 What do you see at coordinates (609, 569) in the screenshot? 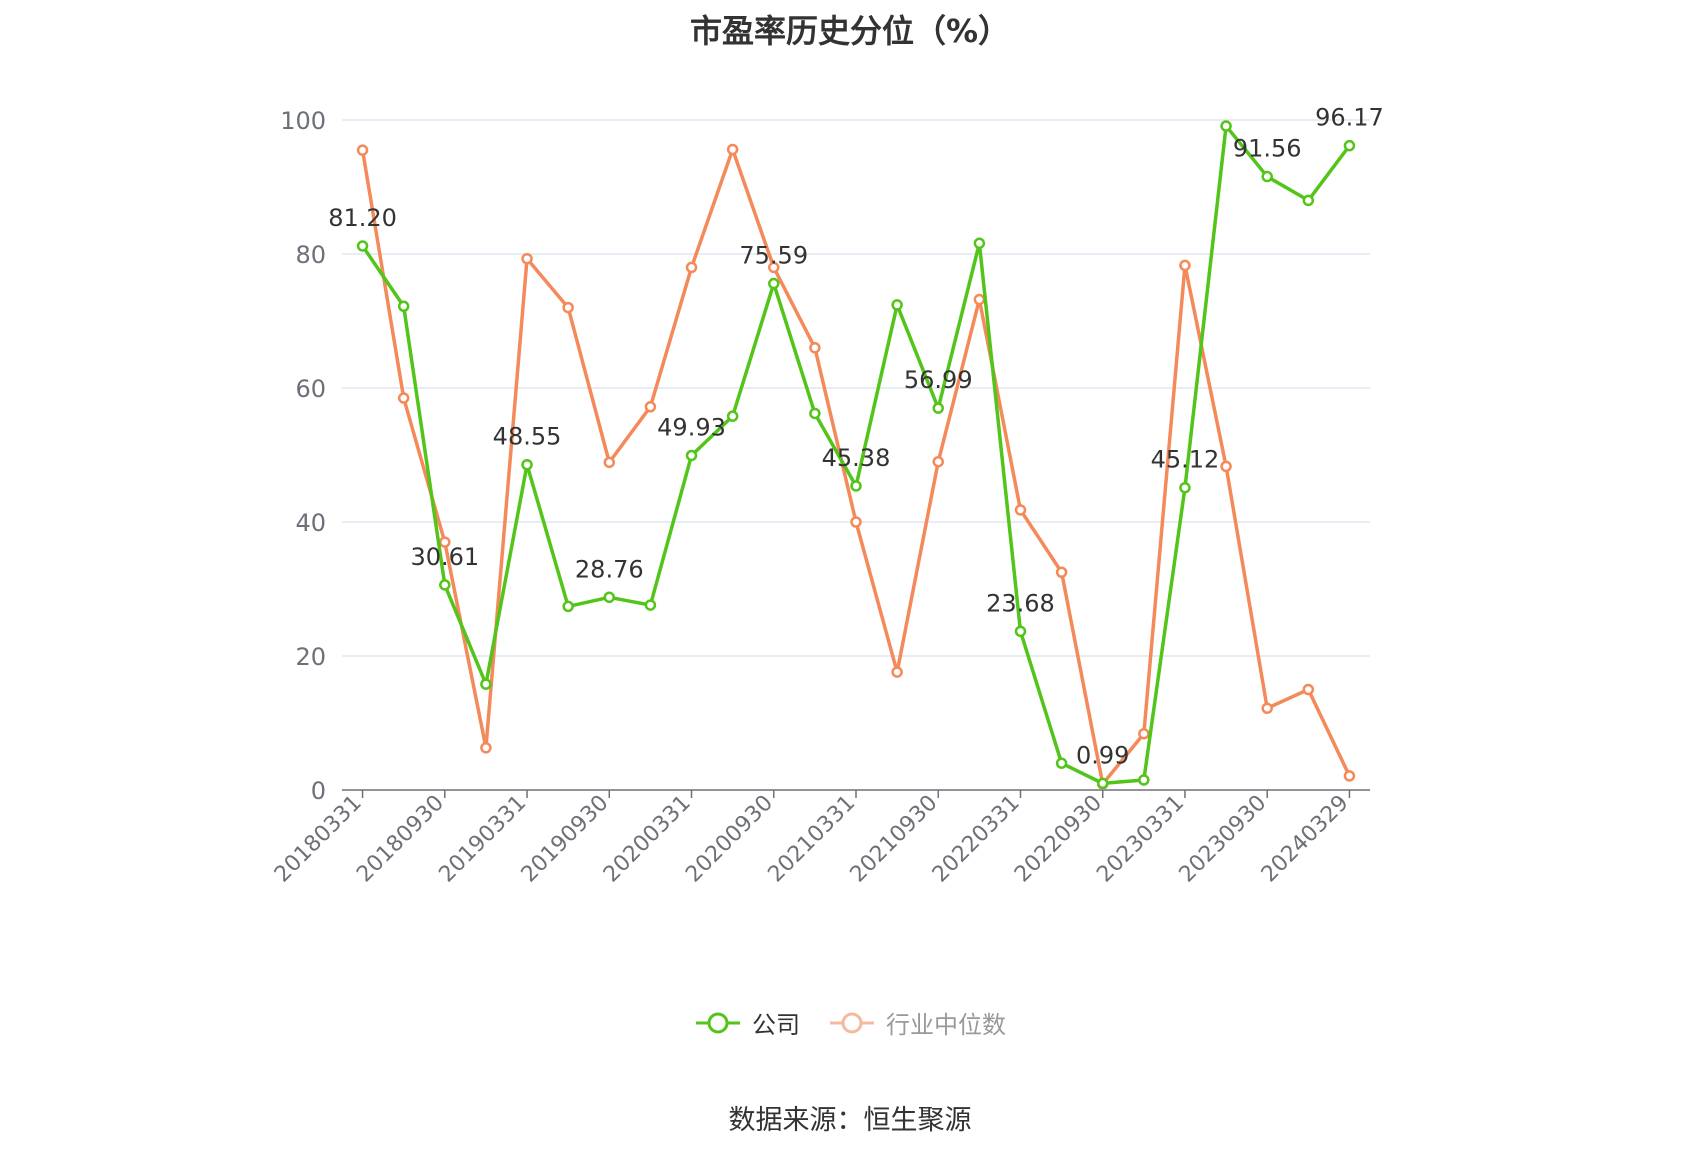
I see `data-label: 28.76` at bounding box center [609, 569].